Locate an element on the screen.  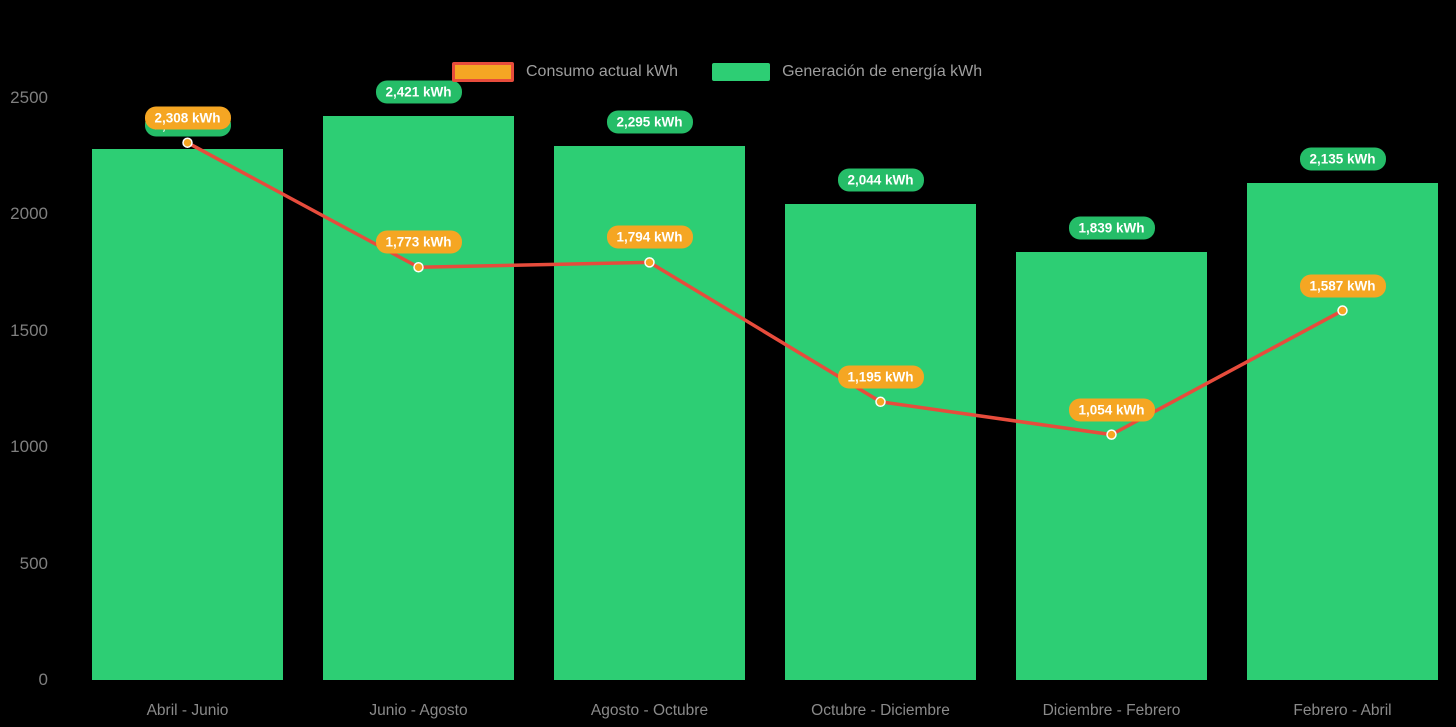
consumption-value-label: 1,054 kWh is located at coordinates (1111, 410).